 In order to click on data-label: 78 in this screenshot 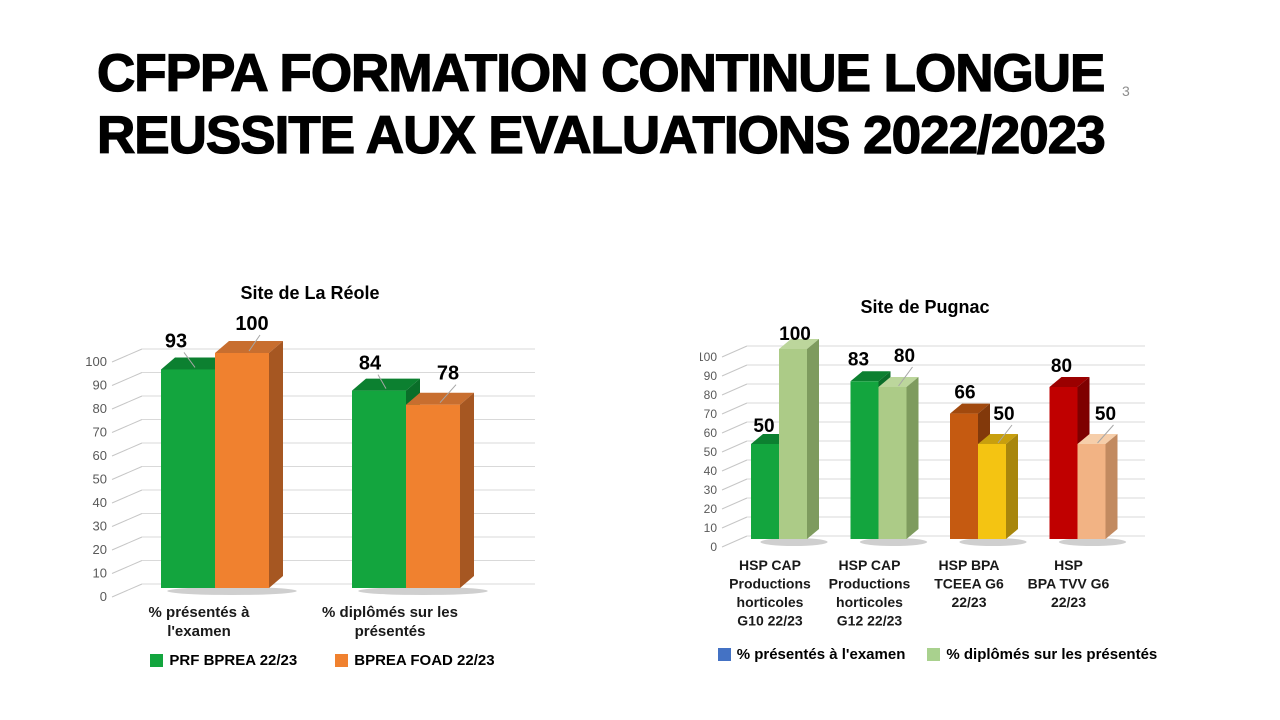, I will do `click(448, 374)`.